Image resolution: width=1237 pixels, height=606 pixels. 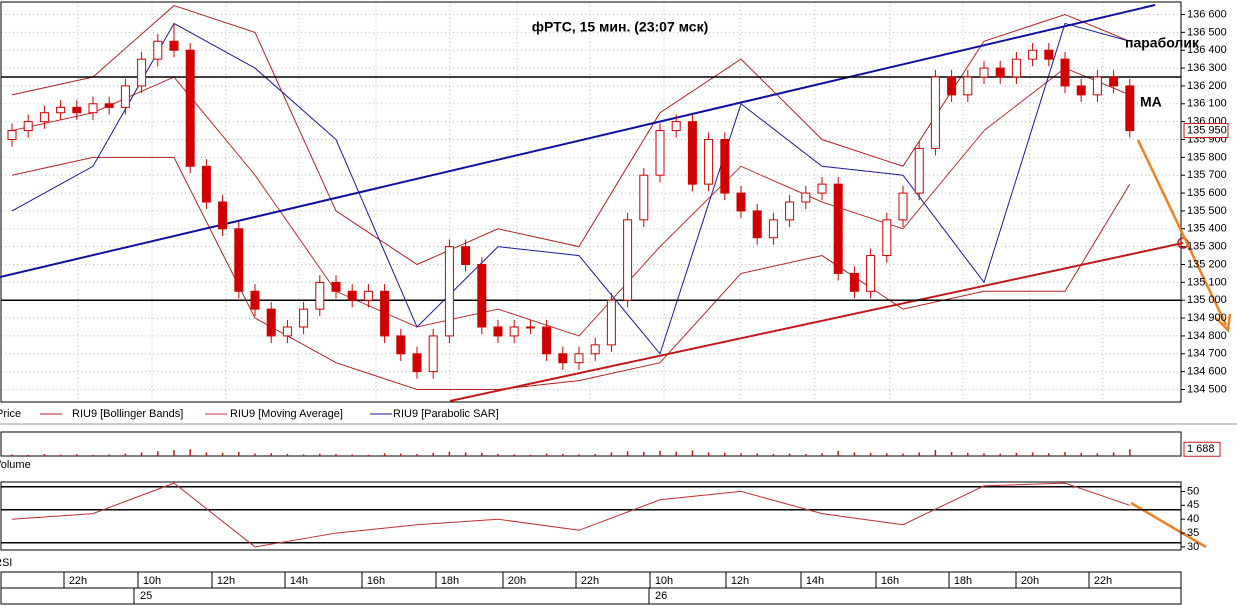 I want to click on rsi-line, so click(x=570, y=515).